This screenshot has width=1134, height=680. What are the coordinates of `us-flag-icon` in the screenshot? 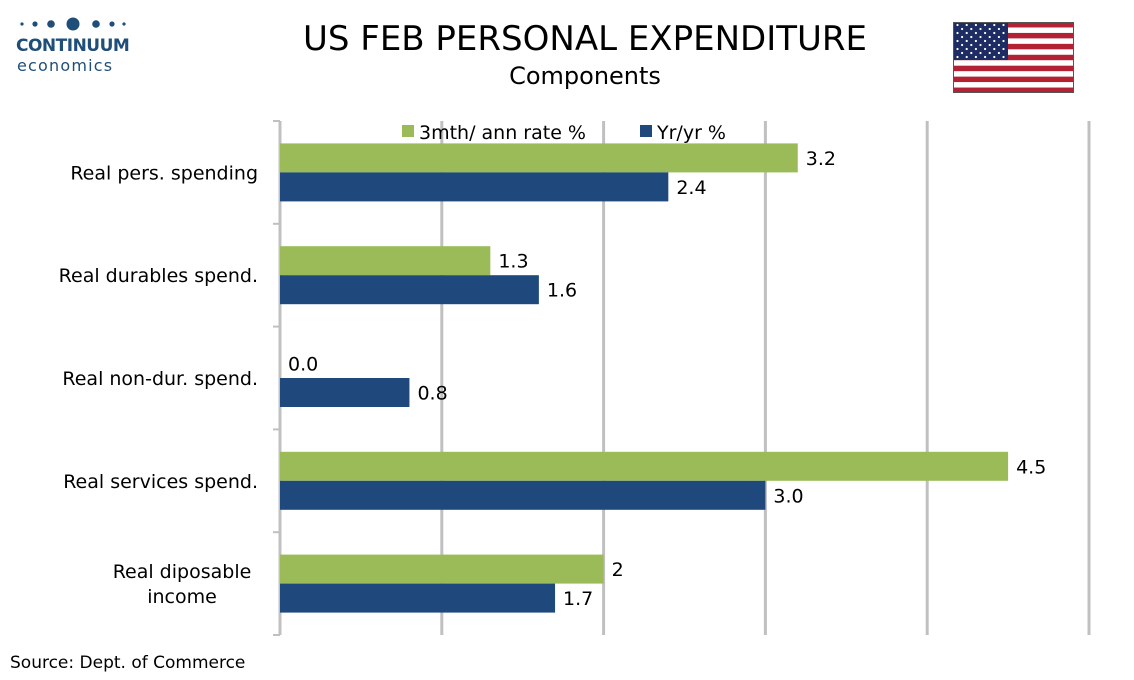 It's located at (1013, 57).